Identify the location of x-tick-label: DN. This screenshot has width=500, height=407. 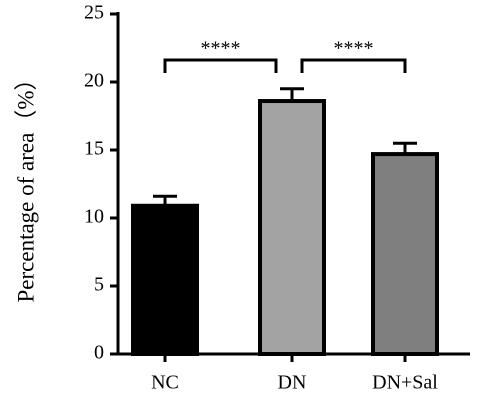
(292, 383).